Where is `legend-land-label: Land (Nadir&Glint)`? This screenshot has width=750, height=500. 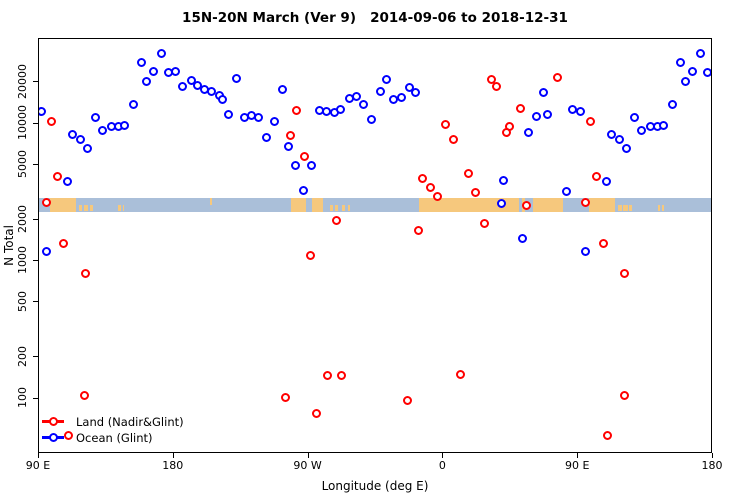 legend-land-label: Land (Nadir&Glint) is located at coordinates (130, 422).